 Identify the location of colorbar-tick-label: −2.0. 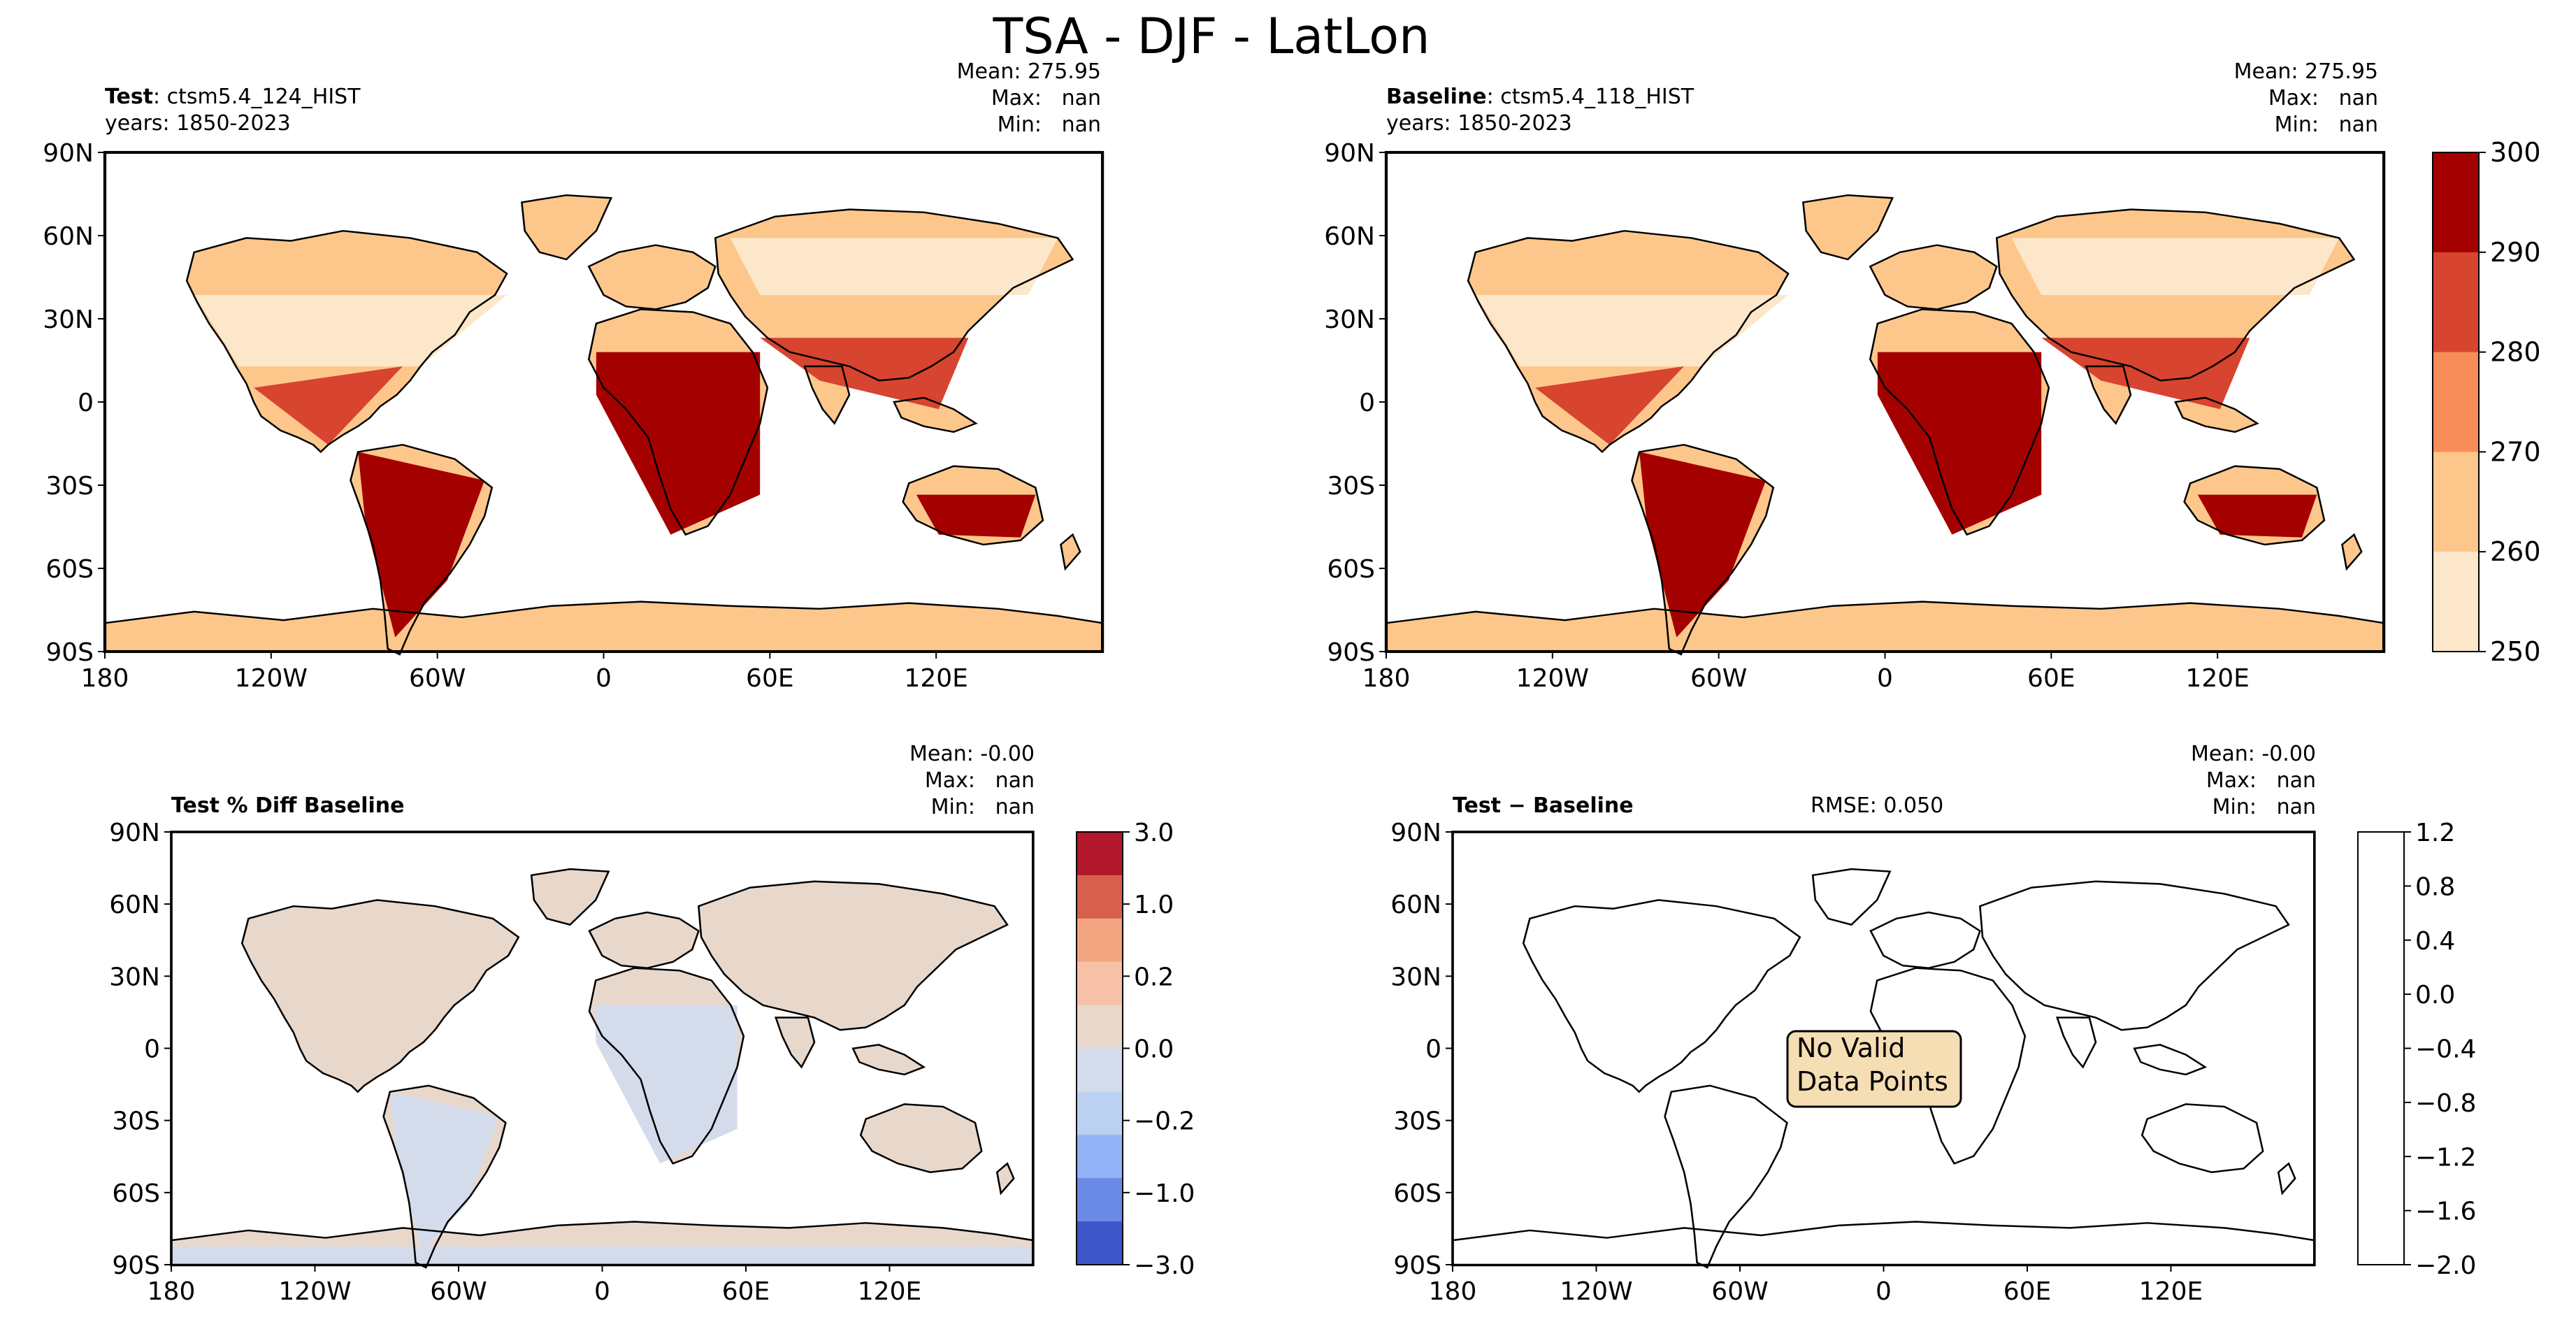
(2445, 1265).